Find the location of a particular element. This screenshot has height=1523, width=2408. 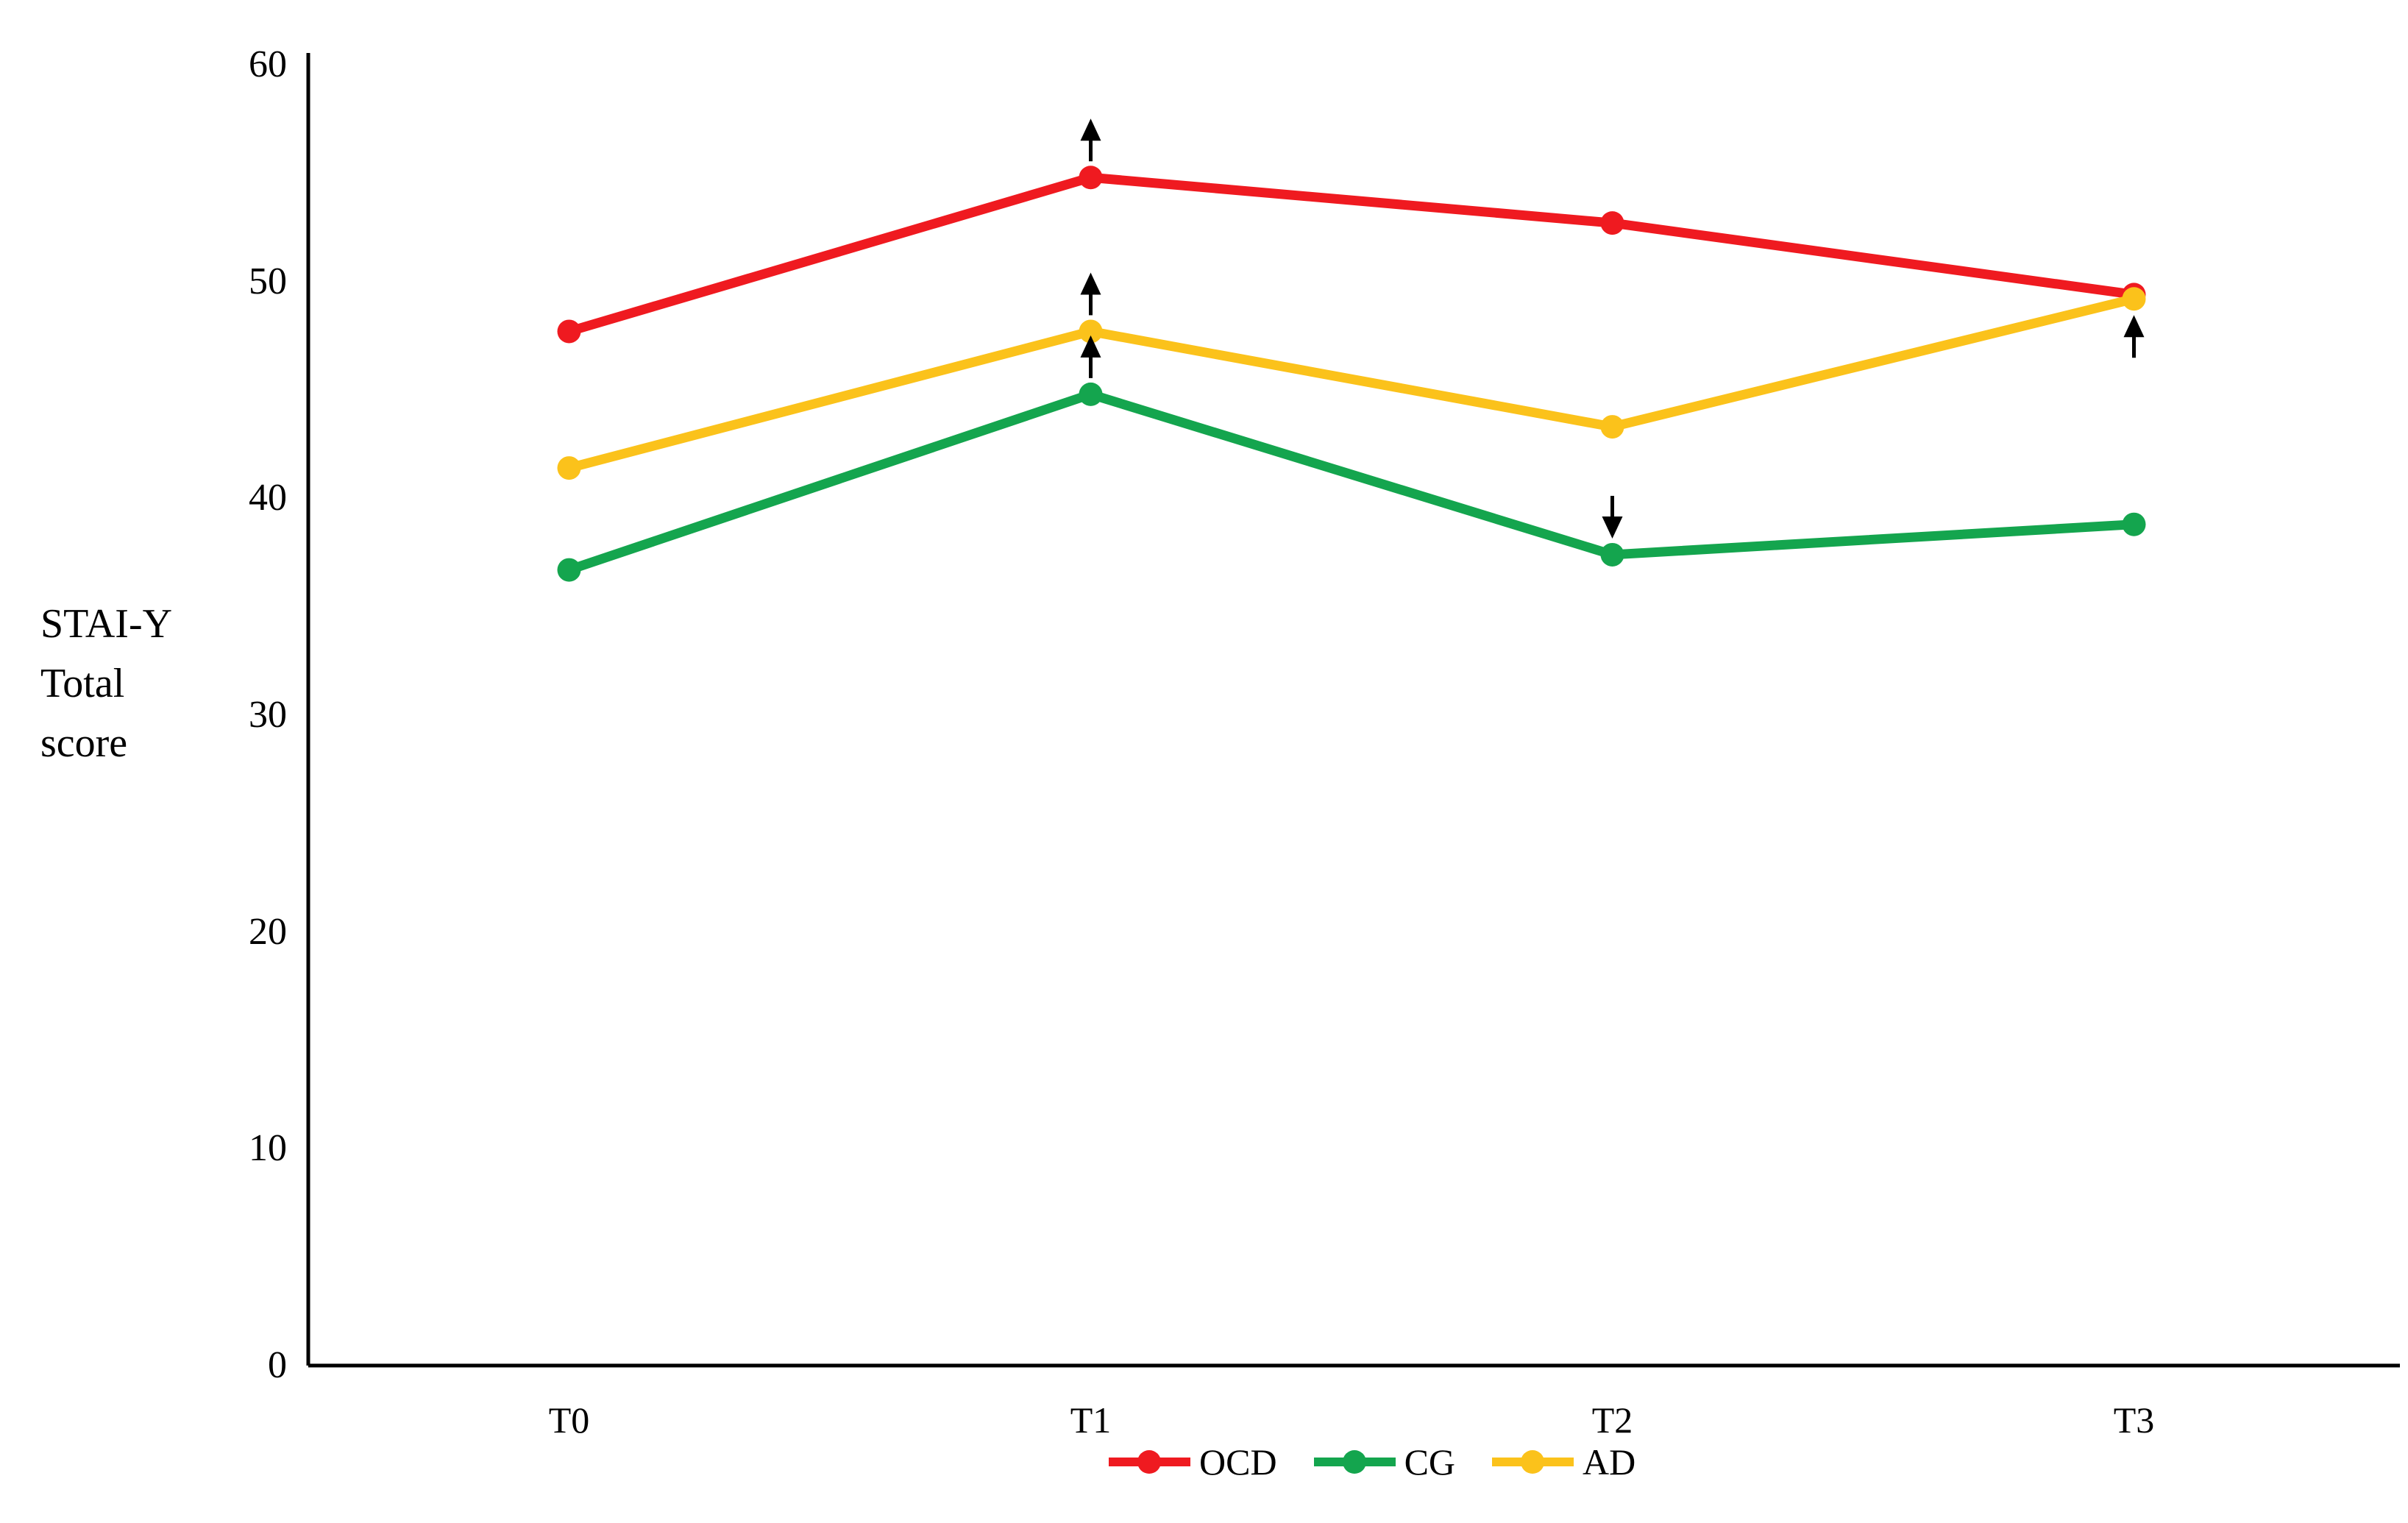

y-tick-label-20: 20 is located at coordinates (268, 931).